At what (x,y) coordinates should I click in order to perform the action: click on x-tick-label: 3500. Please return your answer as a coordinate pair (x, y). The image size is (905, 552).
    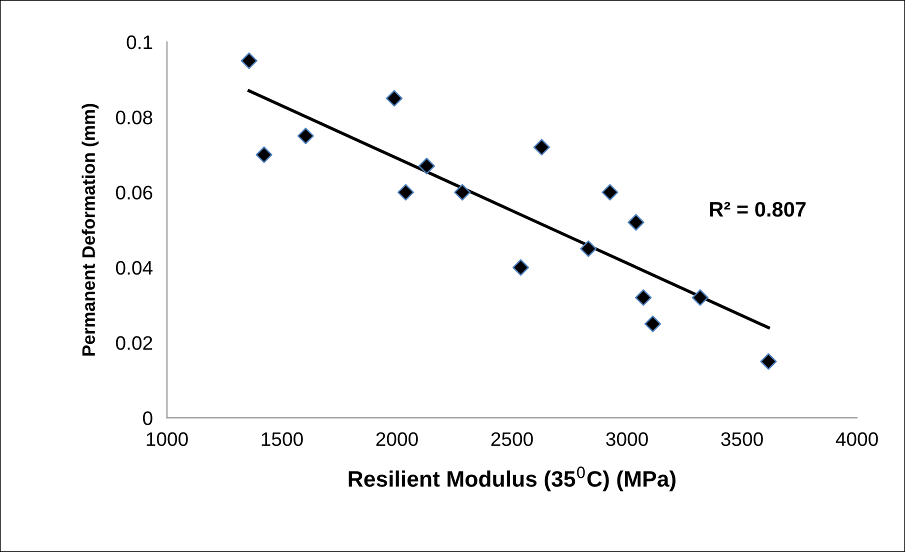
    Looking at the image, I should click on (742, 439).